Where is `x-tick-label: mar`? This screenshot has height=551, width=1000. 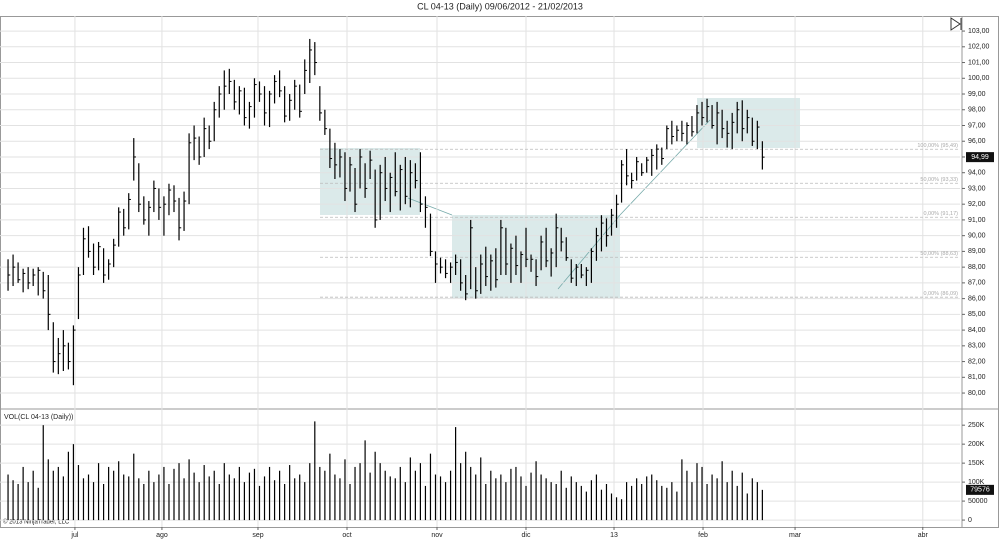 x-tick-label: mar is located at coordinates (795, 535).